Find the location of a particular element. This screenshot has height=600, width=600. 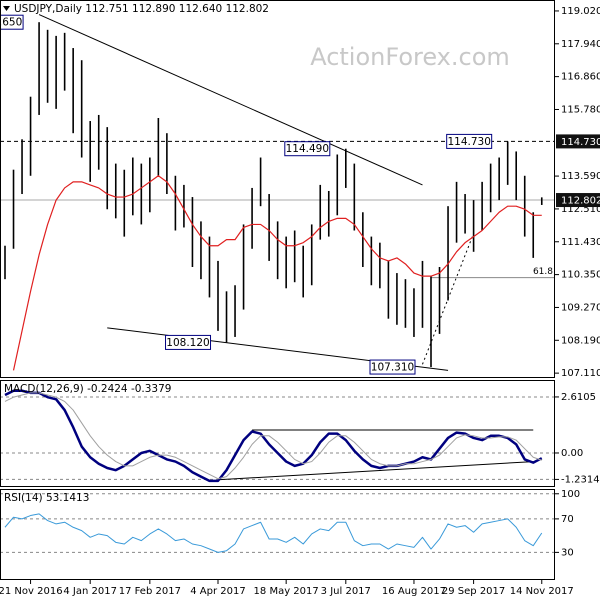

x-tick-label: 3 Jul 2017 is located at coordinates (346, 591).